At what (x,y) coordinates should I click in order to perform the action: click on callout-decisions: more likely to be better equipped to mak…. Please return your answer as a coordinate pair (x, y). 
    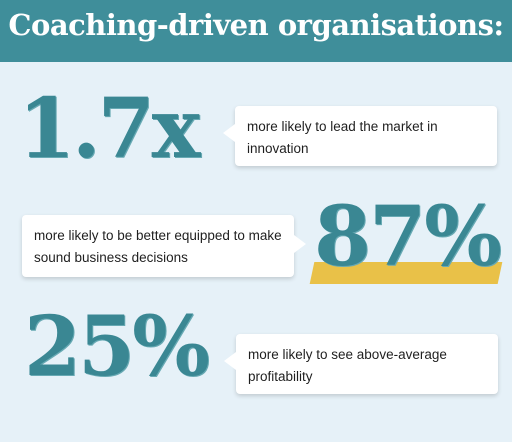
    Looking at the image, I should click on (164, 246).